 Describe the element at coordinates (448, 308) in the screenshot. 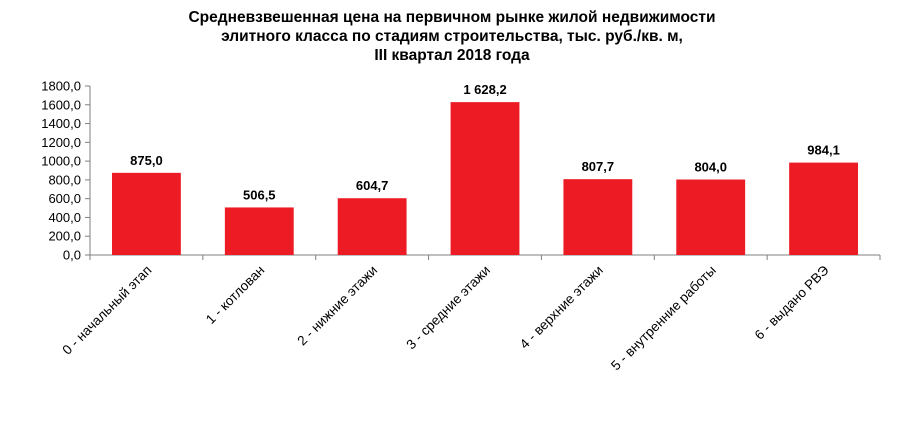

I see `category-label: 3 - средние этажи` at that location.